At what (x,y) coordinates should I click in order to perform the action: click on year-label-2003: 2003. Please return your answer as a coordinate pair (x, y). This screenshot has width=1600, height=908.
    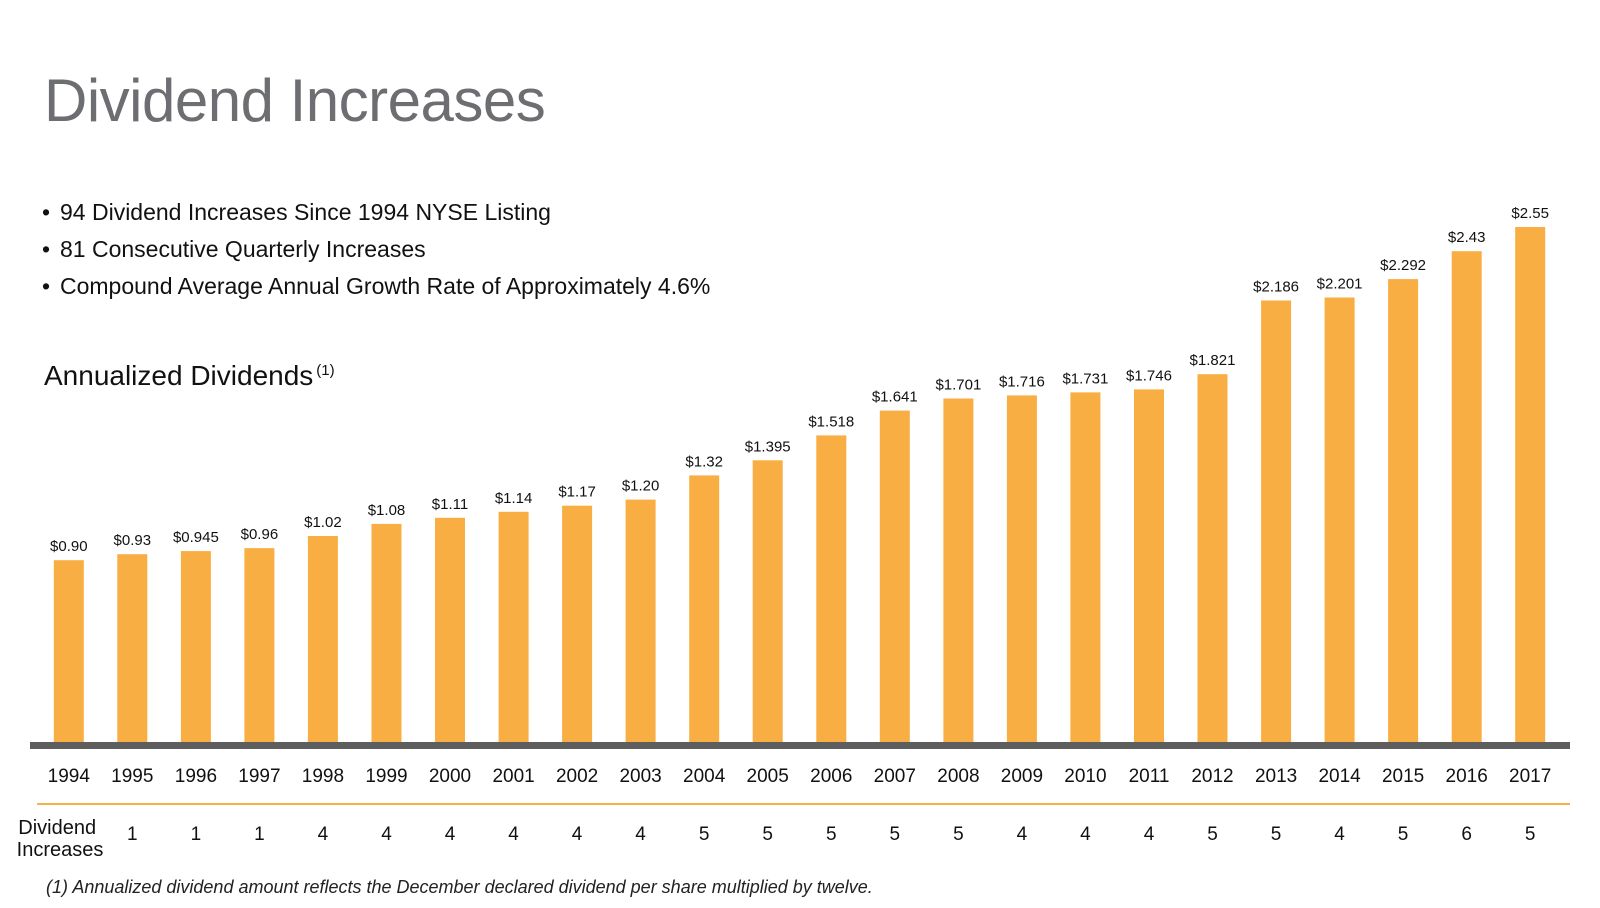
    Looking at the image, I should click on (640, 776).